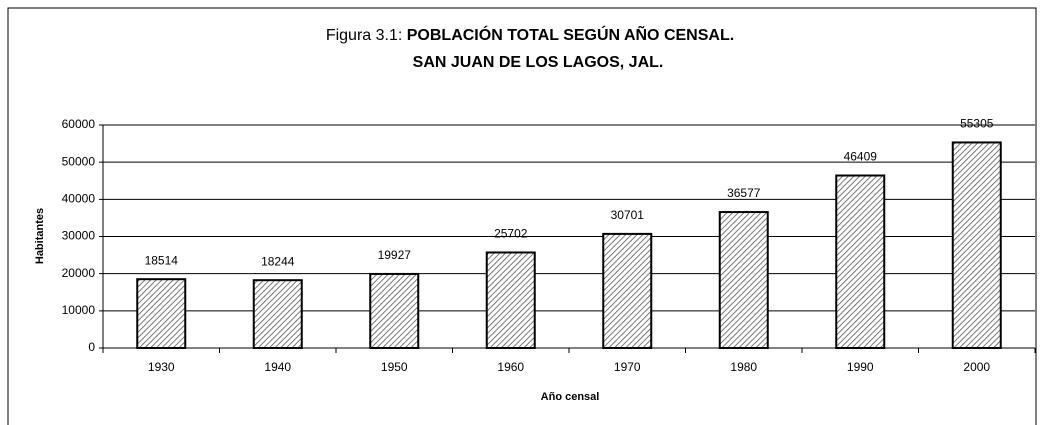  What do you see at coordinates (570, 397) in the screenshot?
I see `x-axis-label: Año censal` at bounding box center [570, 397].